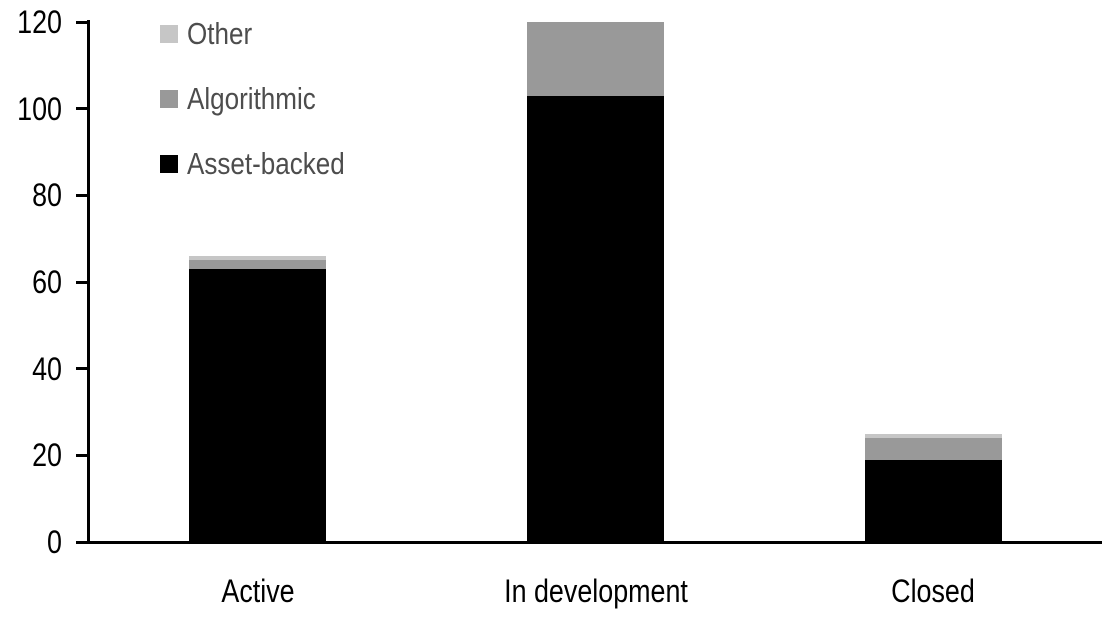 The height and width of the screenshot is (618, 1102). Describe the element at coordinates (257, 405) in the screenshot. I see `bar-segment-active-asset-backed` at that location.